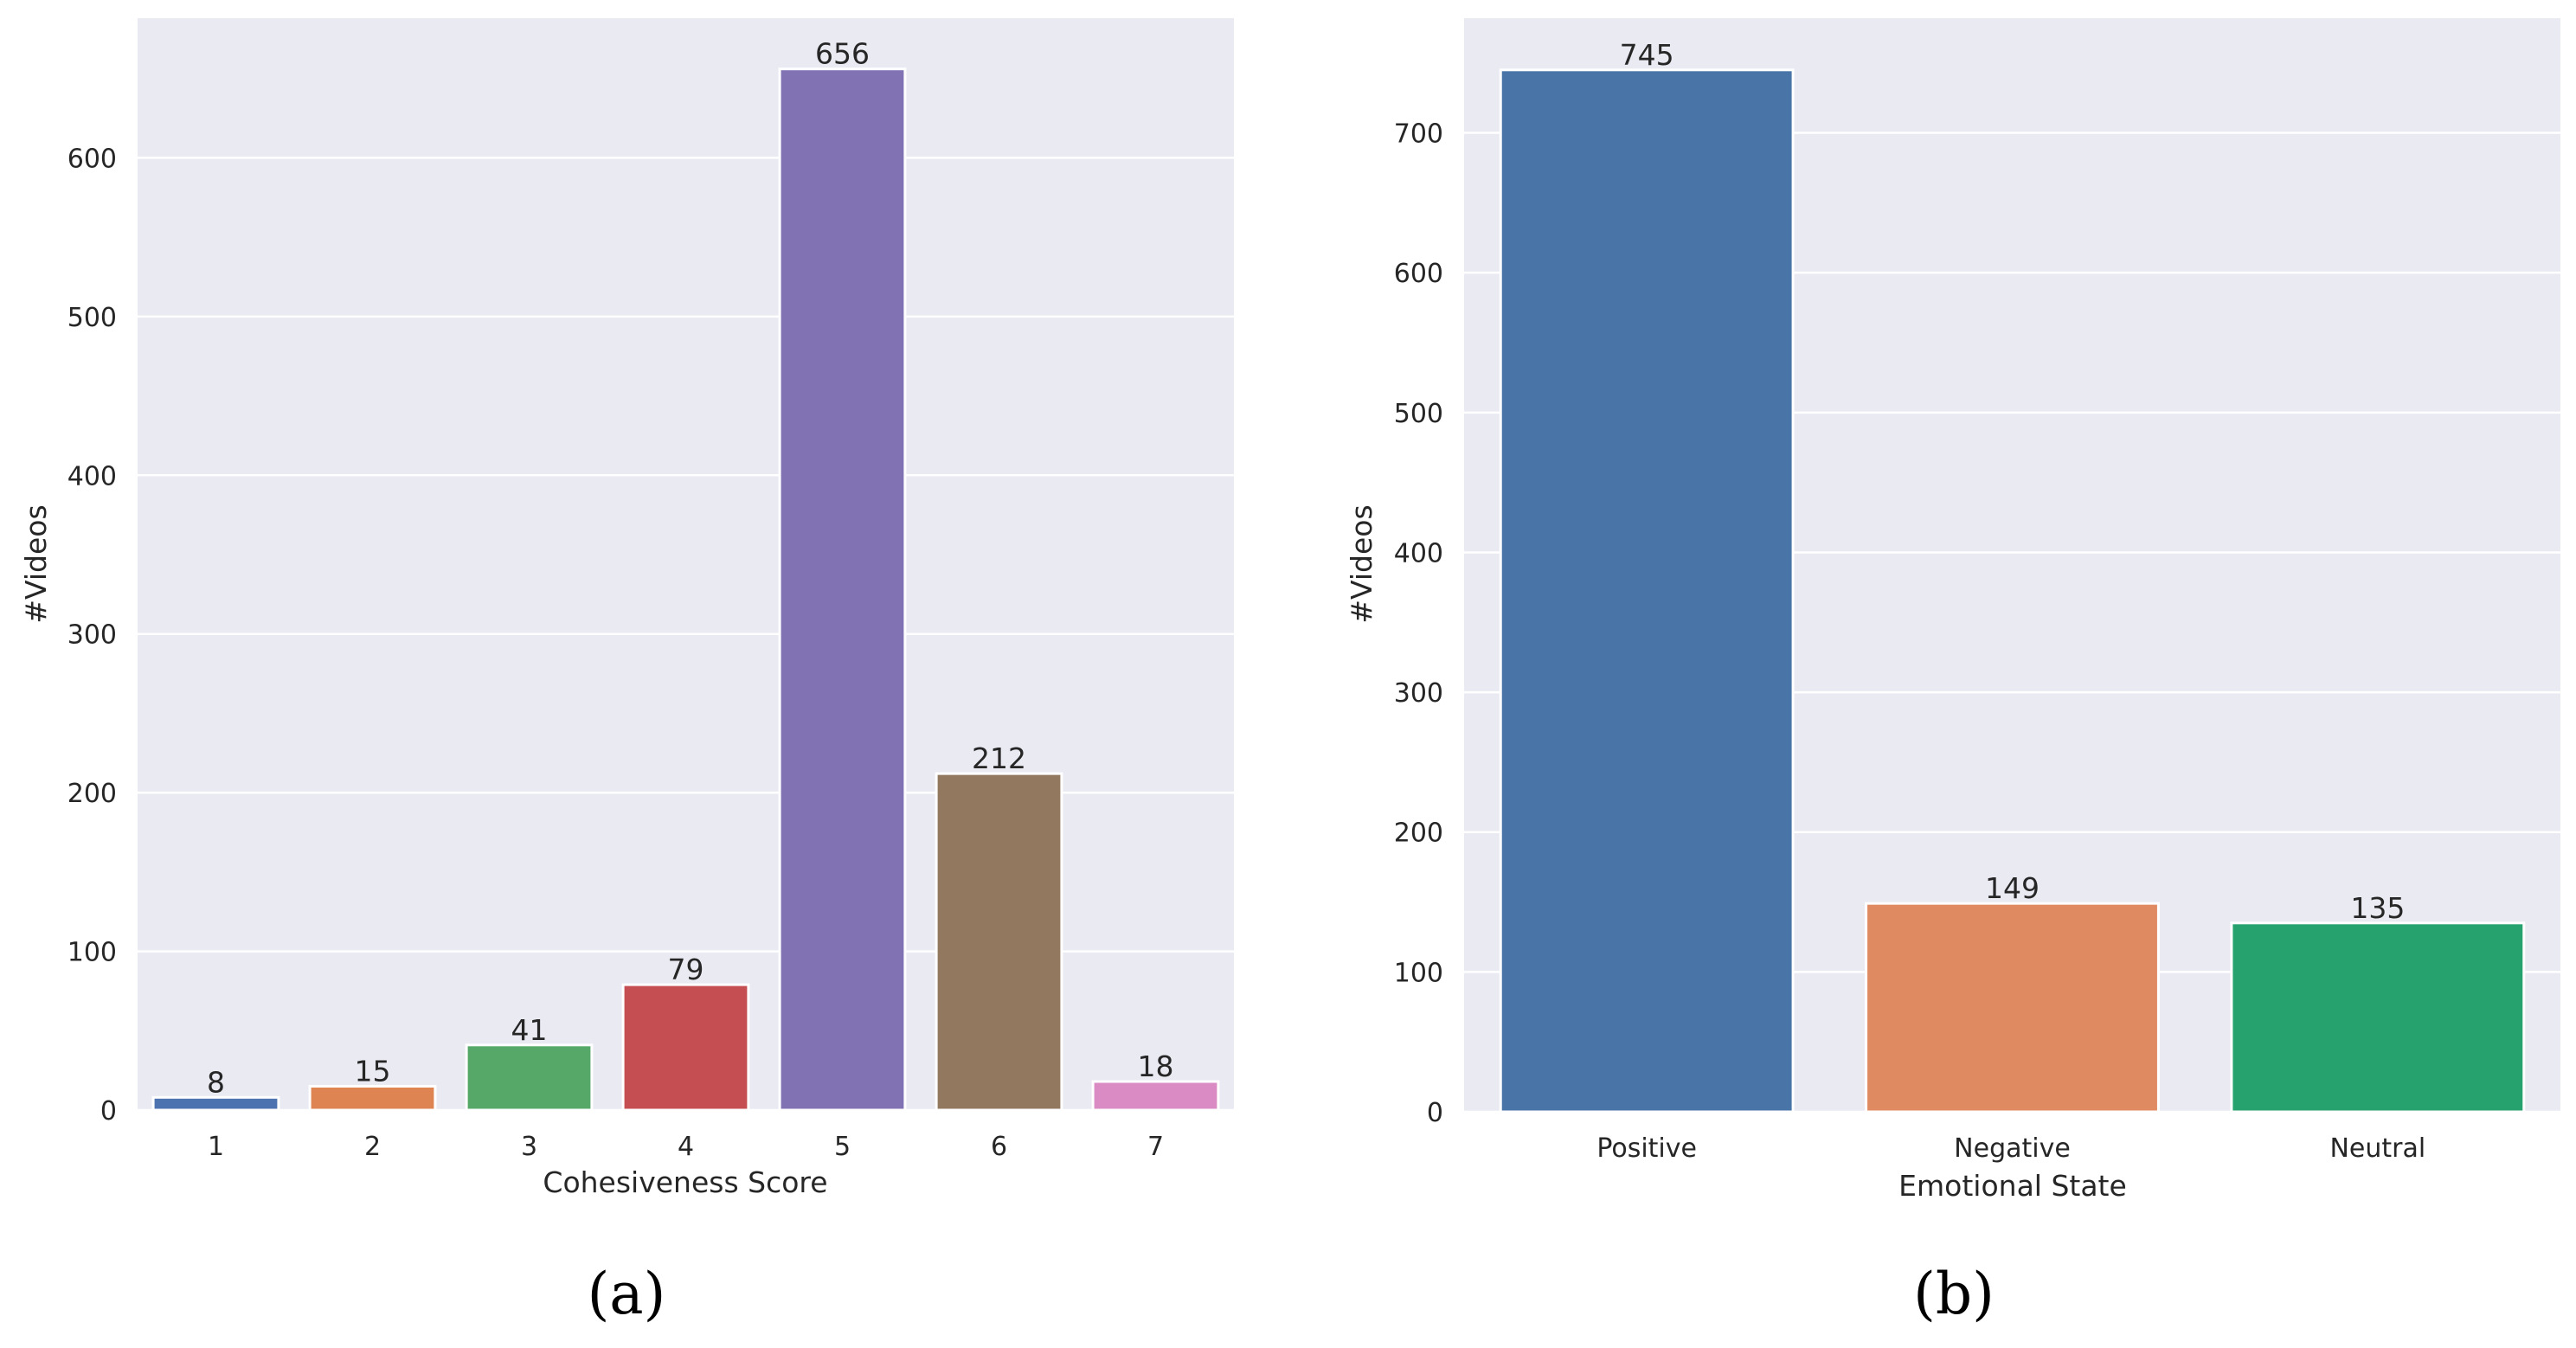  Describe the element at coordinates (843, 54) in the screenshot. I see `chart-a-data-label: 656` at that location.